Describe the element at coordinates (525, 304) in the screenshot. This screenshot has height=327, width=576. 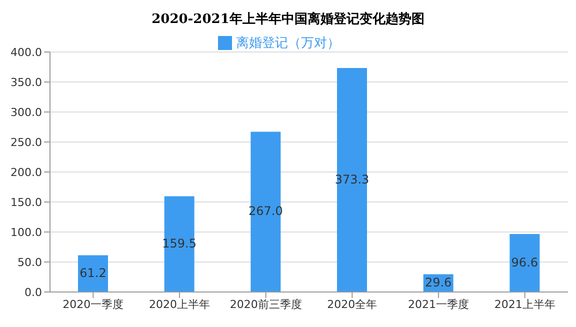
I see `x-tick-label: 2021上半年` at that location.